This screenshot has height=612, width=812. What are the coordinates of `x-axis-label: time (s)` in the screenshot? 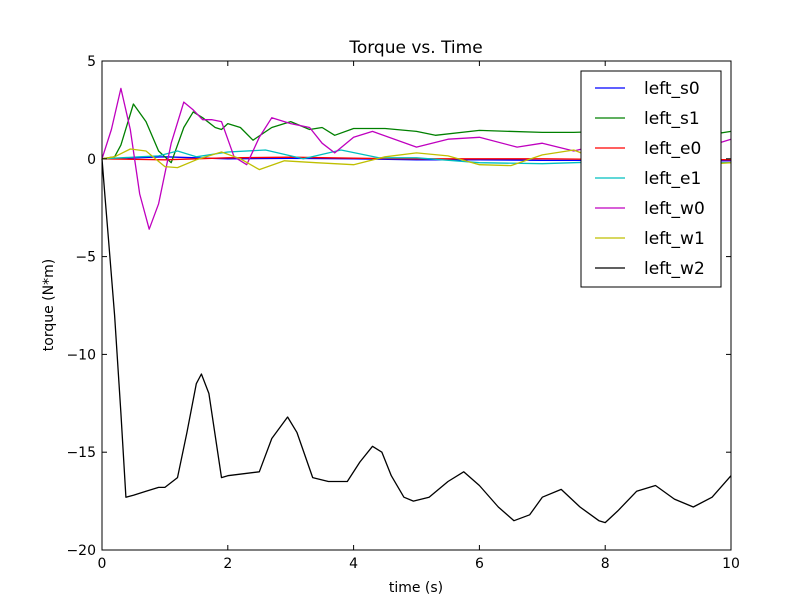 It's located at (416, 588).